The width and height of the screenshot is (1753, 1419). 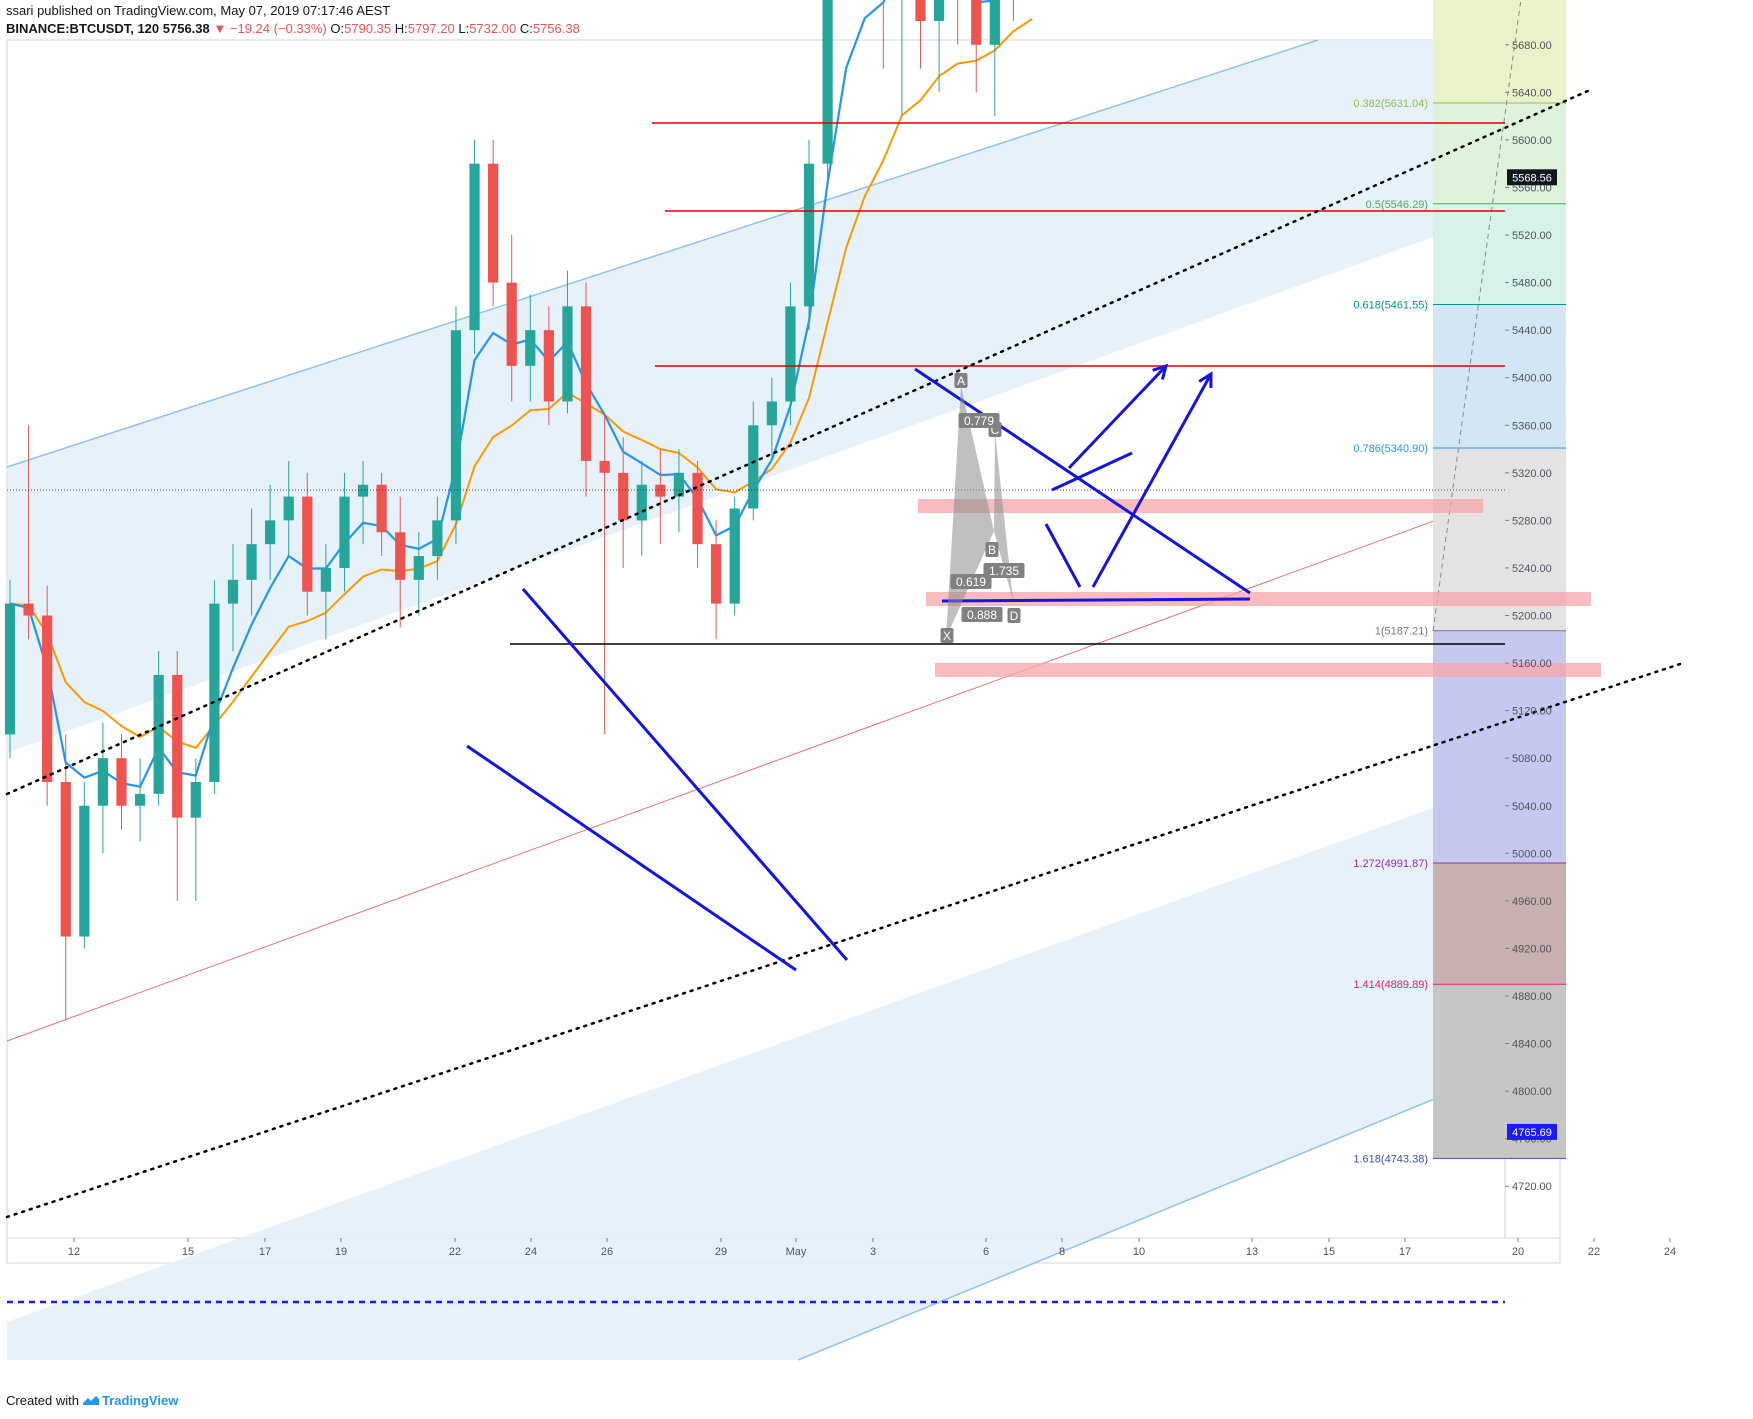 I want to click on open-label: O:, so click(x=337, y=28).